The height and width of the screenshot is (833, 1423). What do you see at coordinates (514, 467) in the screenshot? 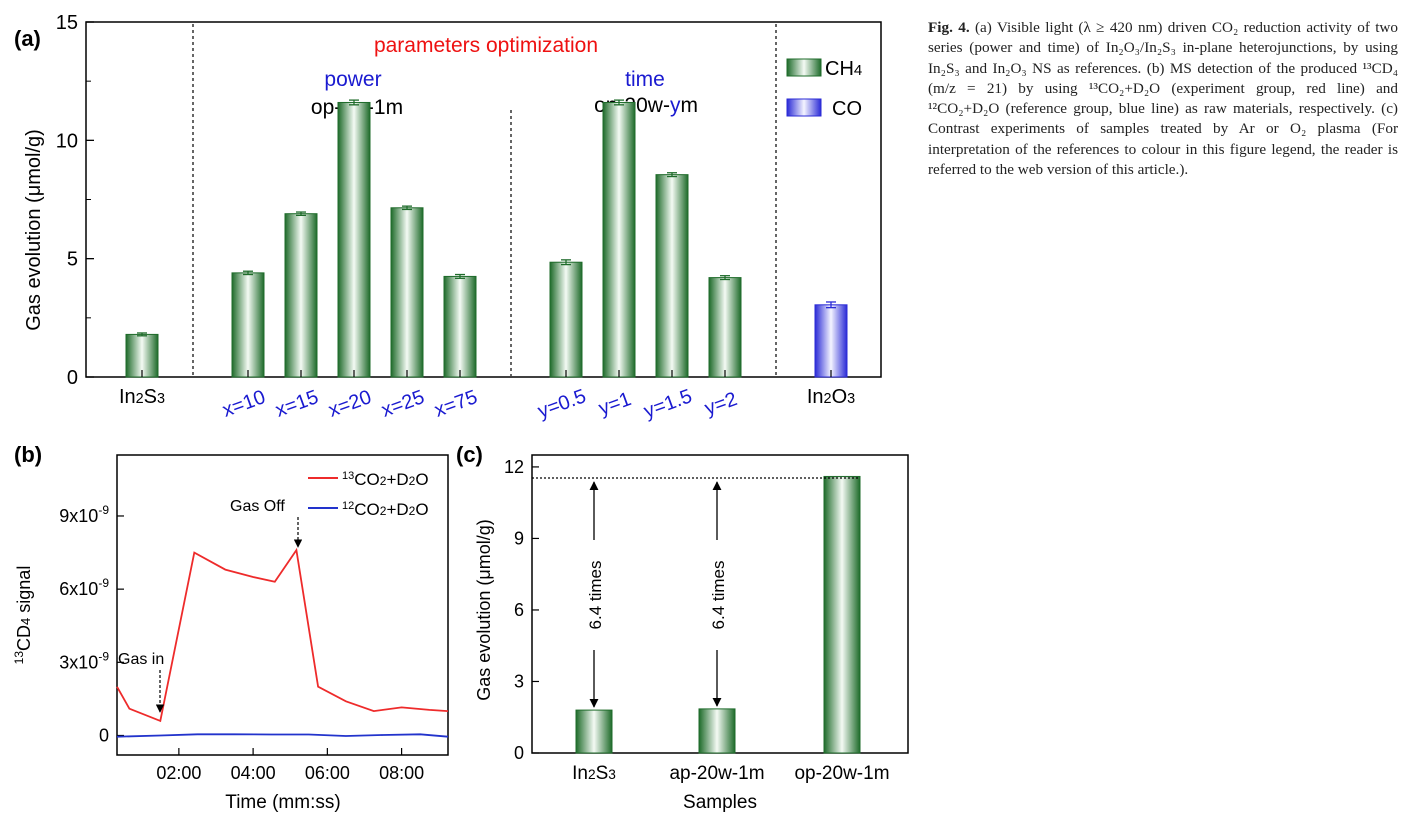
I see `y-tick-label: 12` at bounding box center [514, 467].